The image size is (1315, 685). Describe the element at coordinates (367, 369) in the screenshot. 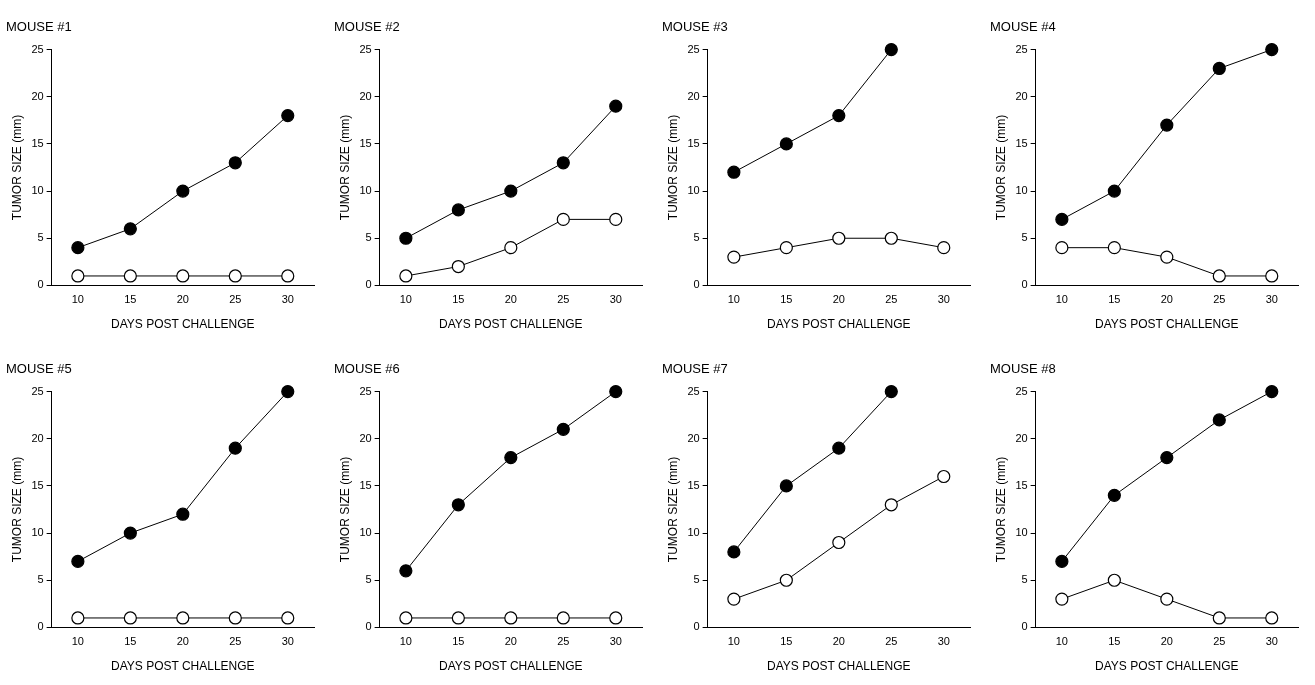

I see `chart-title: MOUSE #6` at that location.